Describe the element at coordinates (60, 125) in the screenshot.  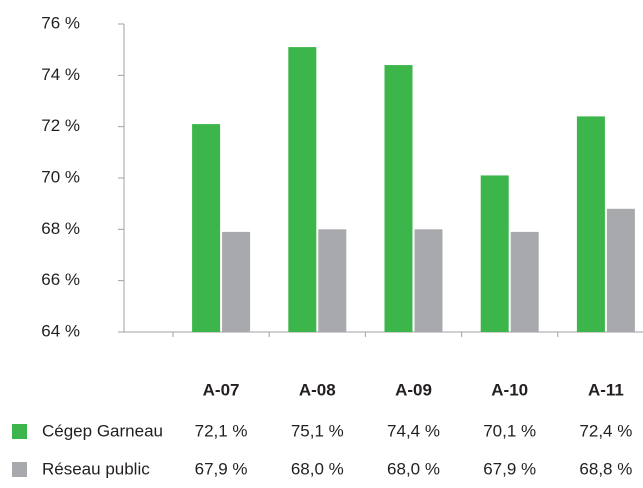
I see `y-tick-label: 72 %` at that location.